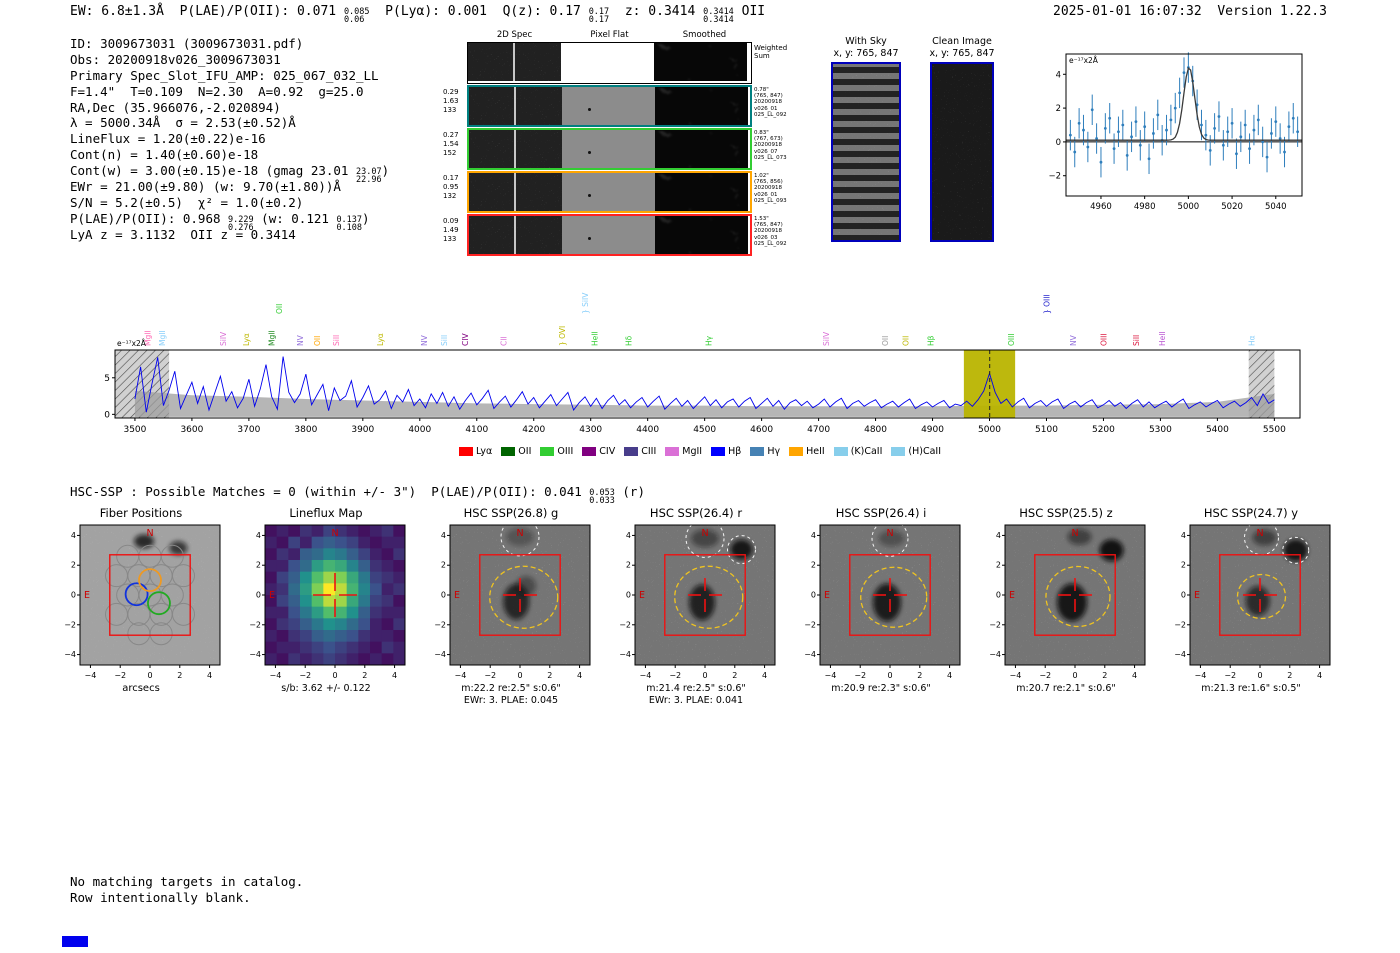 The image size is (1400, 953). Describe the element at coordinates (589, 109) in the screenshot. I see `pixel-flat-dot` at that location.